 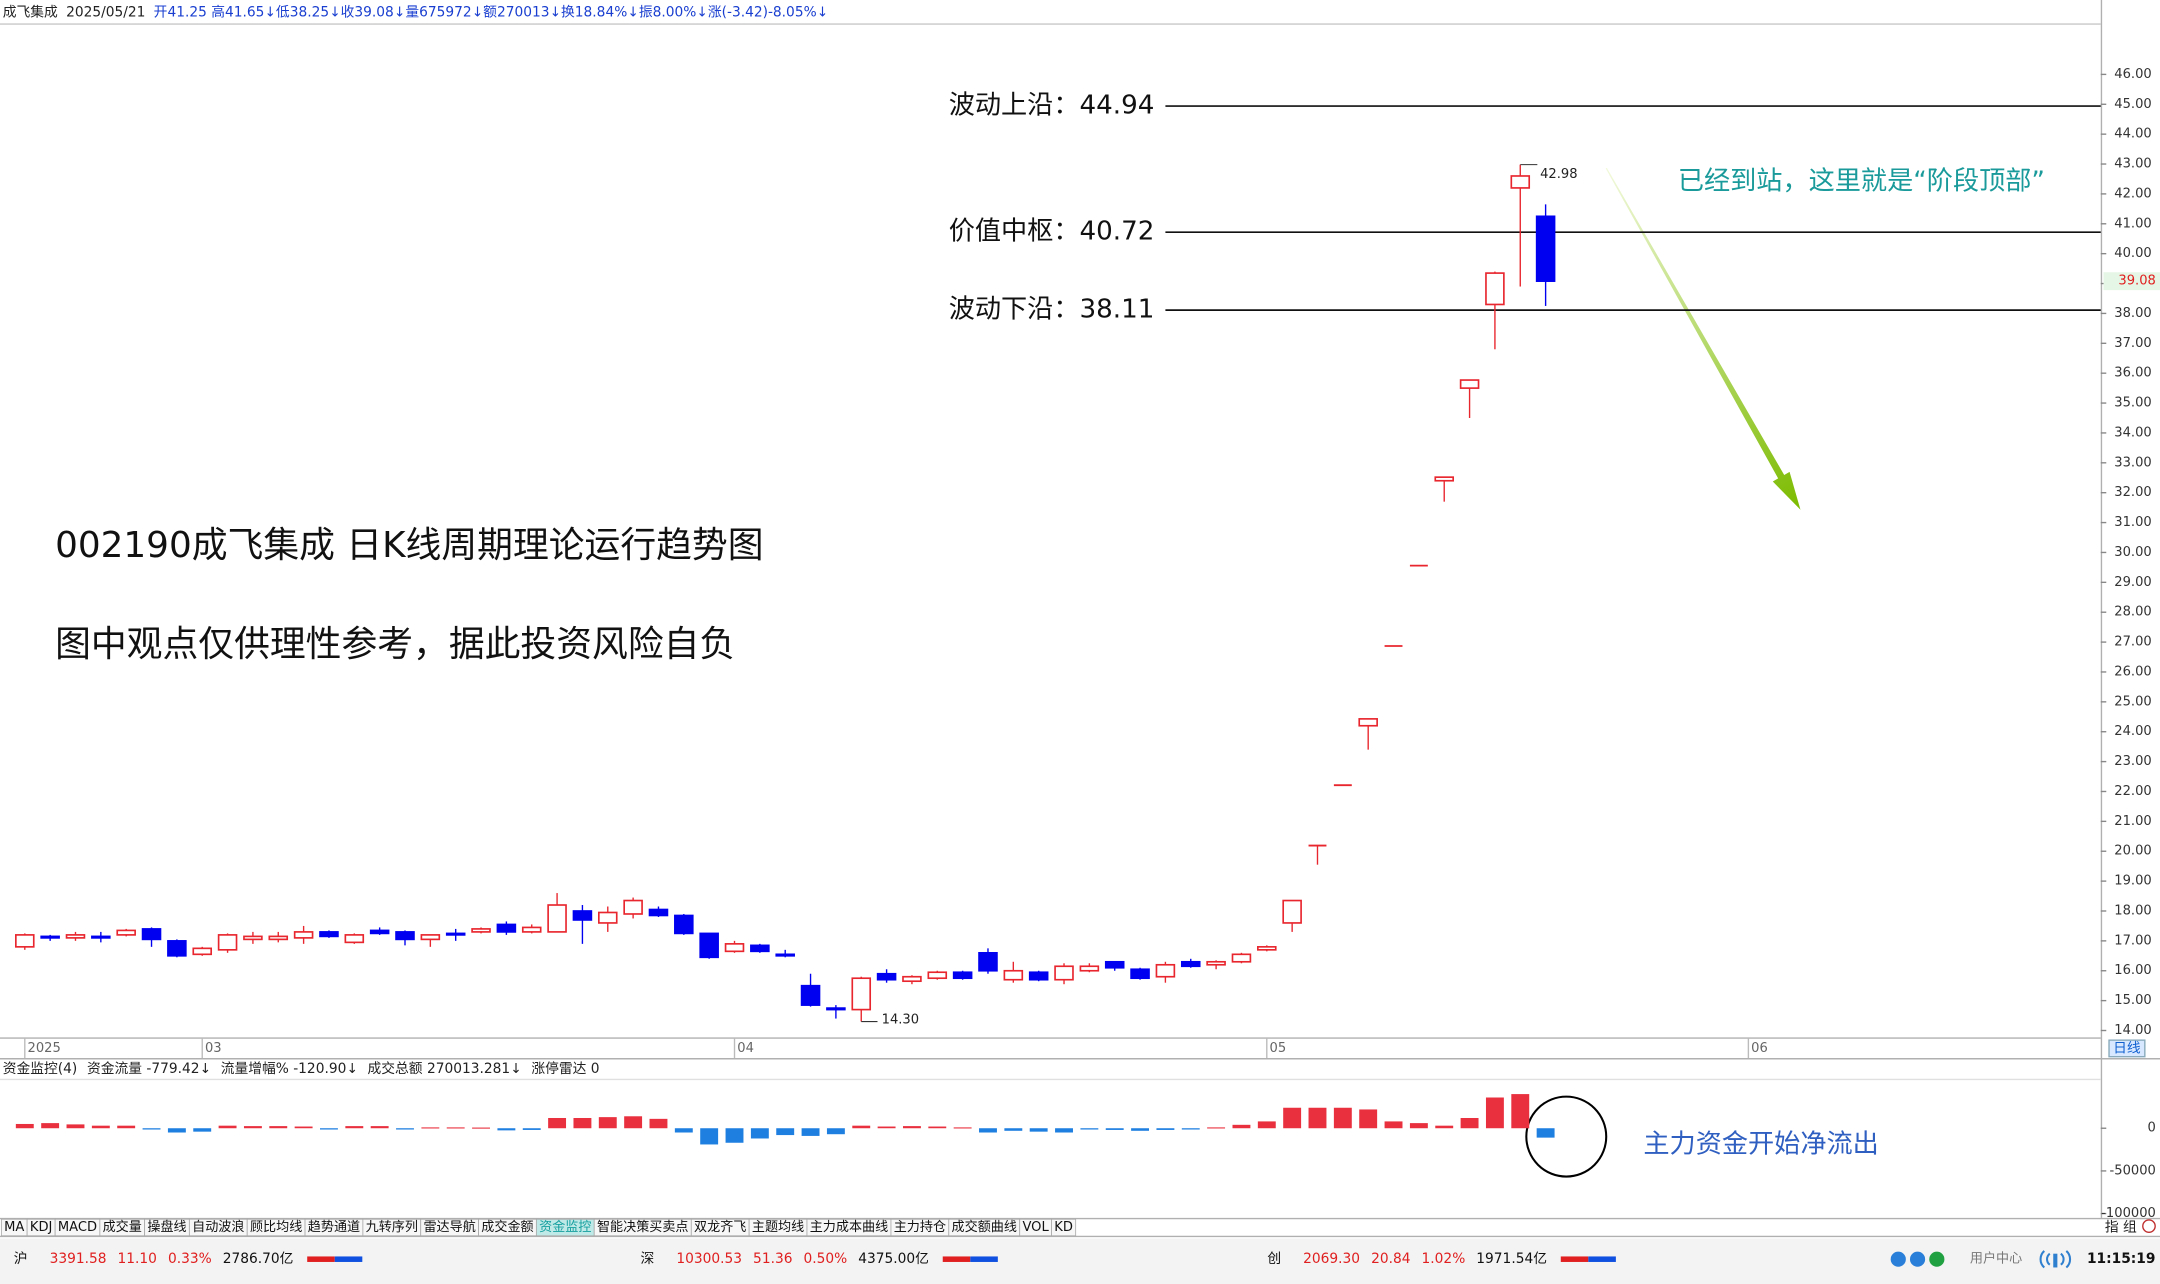 I want to click on tab-label: 成交金额, so click(x=507, y=1226).